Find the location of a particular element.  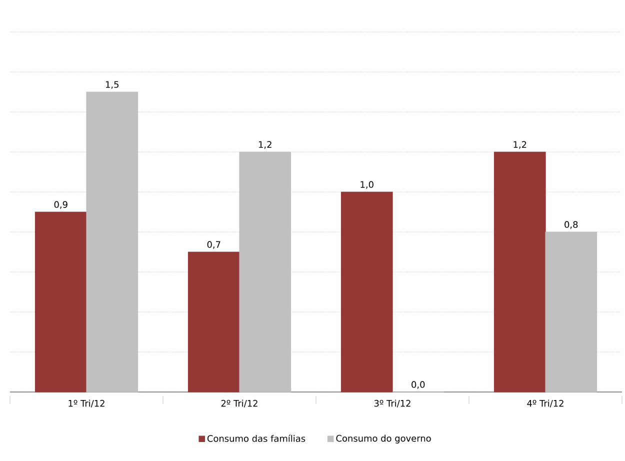

data-label: 1,0 is located at coordinates (367, 185).